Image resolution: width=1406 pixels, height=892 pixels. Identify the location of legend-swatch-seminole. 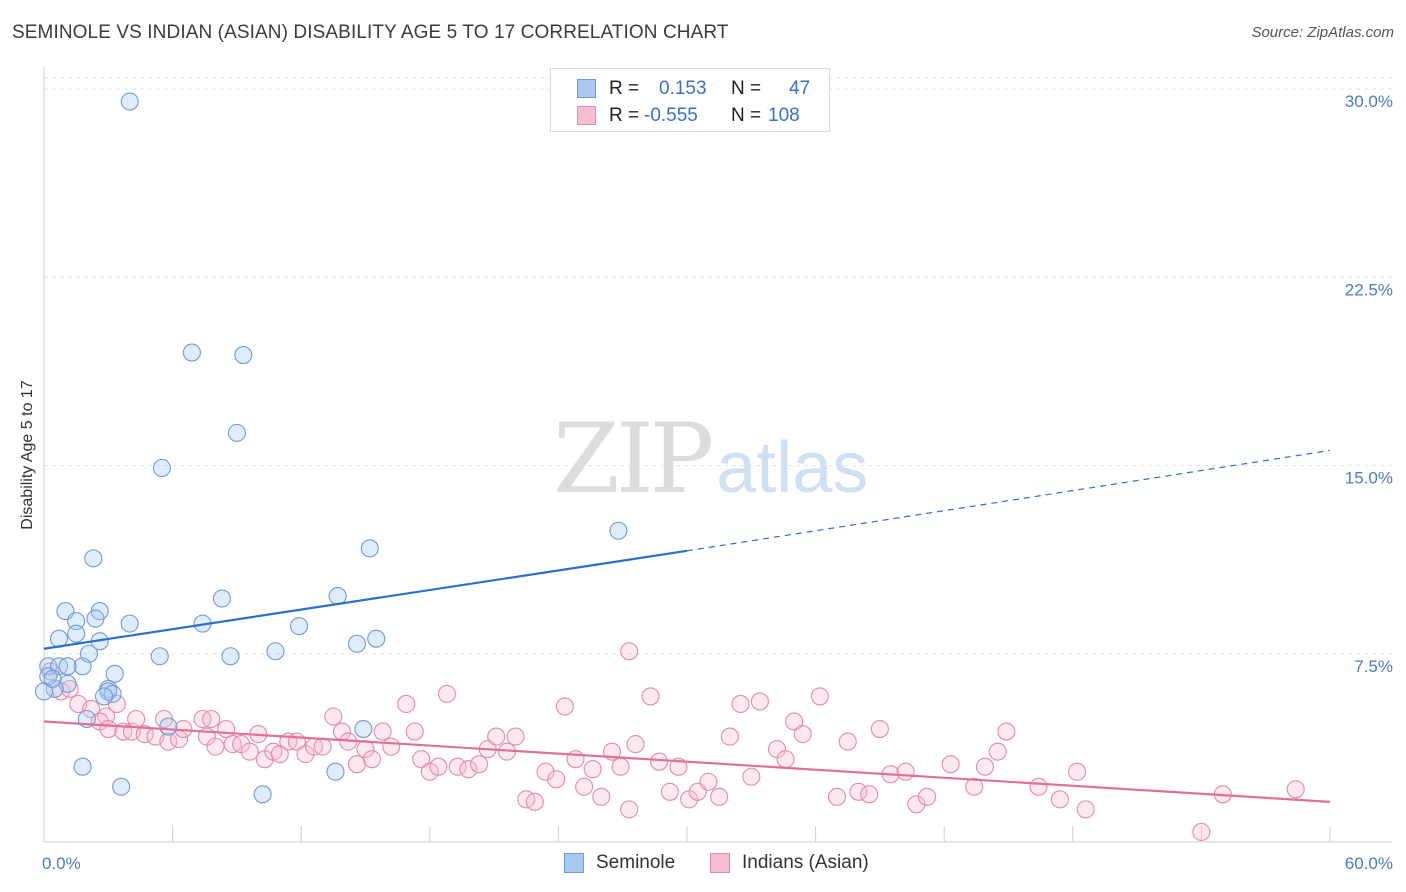
(586, 88).